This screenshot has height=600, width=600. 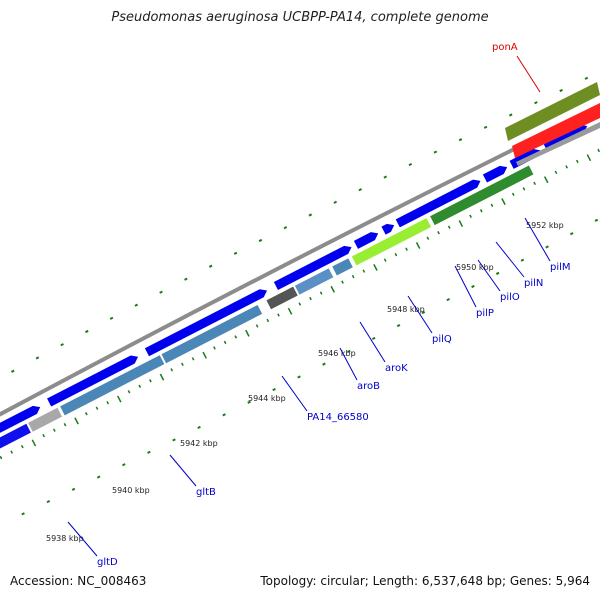 I want to click on pona-gene-red, so click(x=556, y=130).